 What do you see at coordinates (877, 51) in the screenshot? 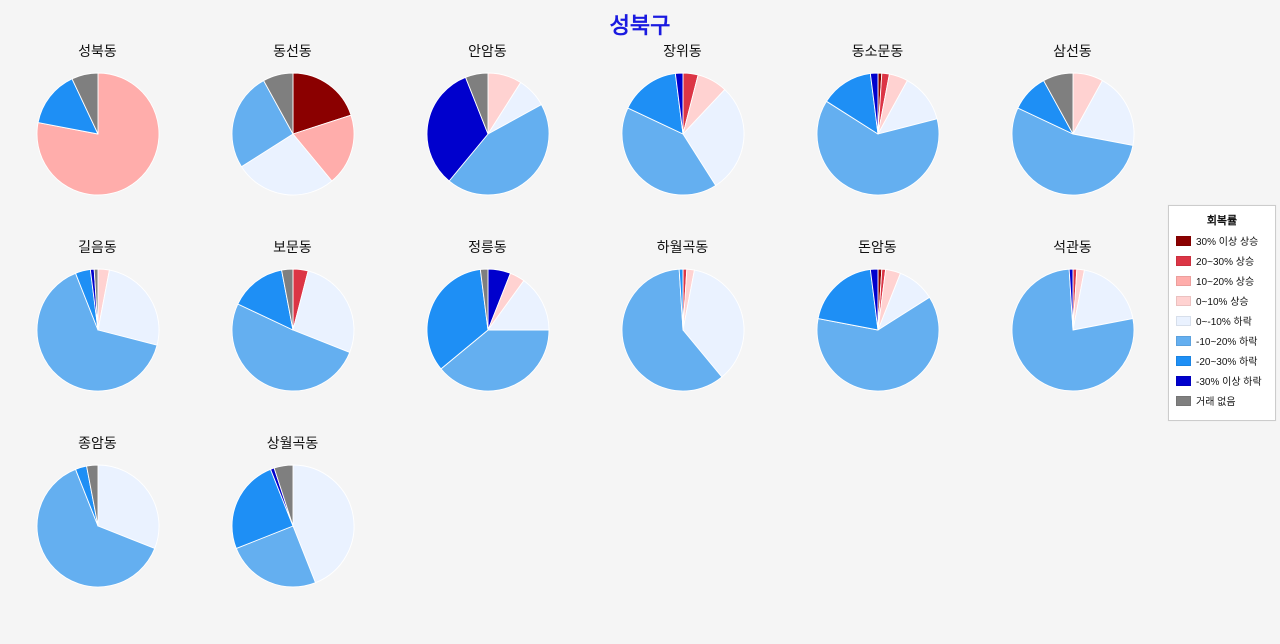
I see `pie-chart-label: 동소문동` at bounding box center [877, 51].